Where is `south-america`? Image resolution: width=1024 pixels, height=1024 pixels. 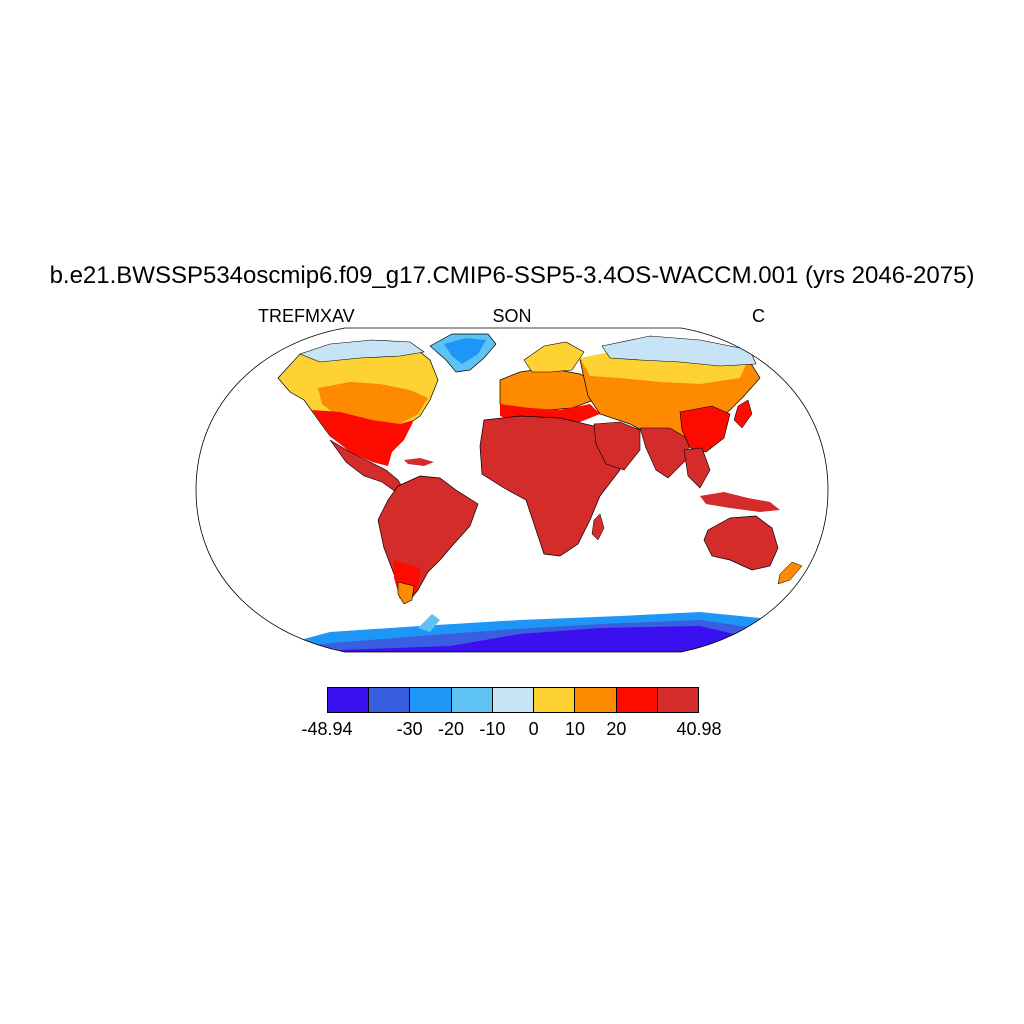
south-america is located at coordinates (428, 538).